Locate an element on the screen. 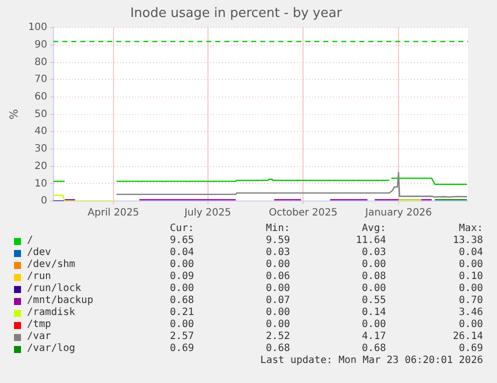 The width and height of the screenshot is (497, 383). text: Last update: Mon Mar 23 06:20:01 2026 is located at coordinates (371, 361).